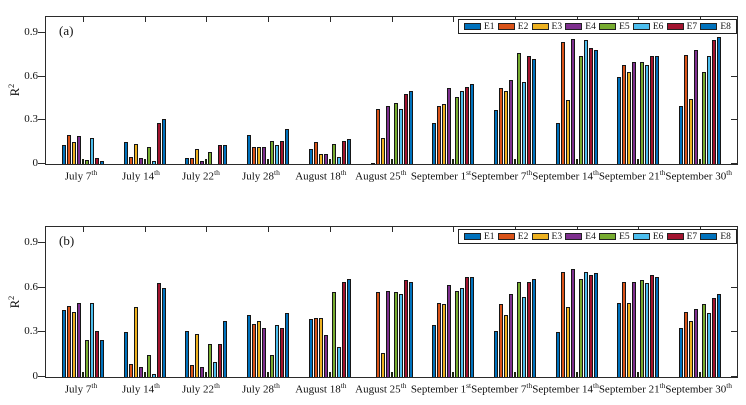 Image resolution: width=746 pixels, height=405 pixels. Describe the element at coordinates (200, 175) in the screenshot. I see `x-tick-label: July 22th` at that location.